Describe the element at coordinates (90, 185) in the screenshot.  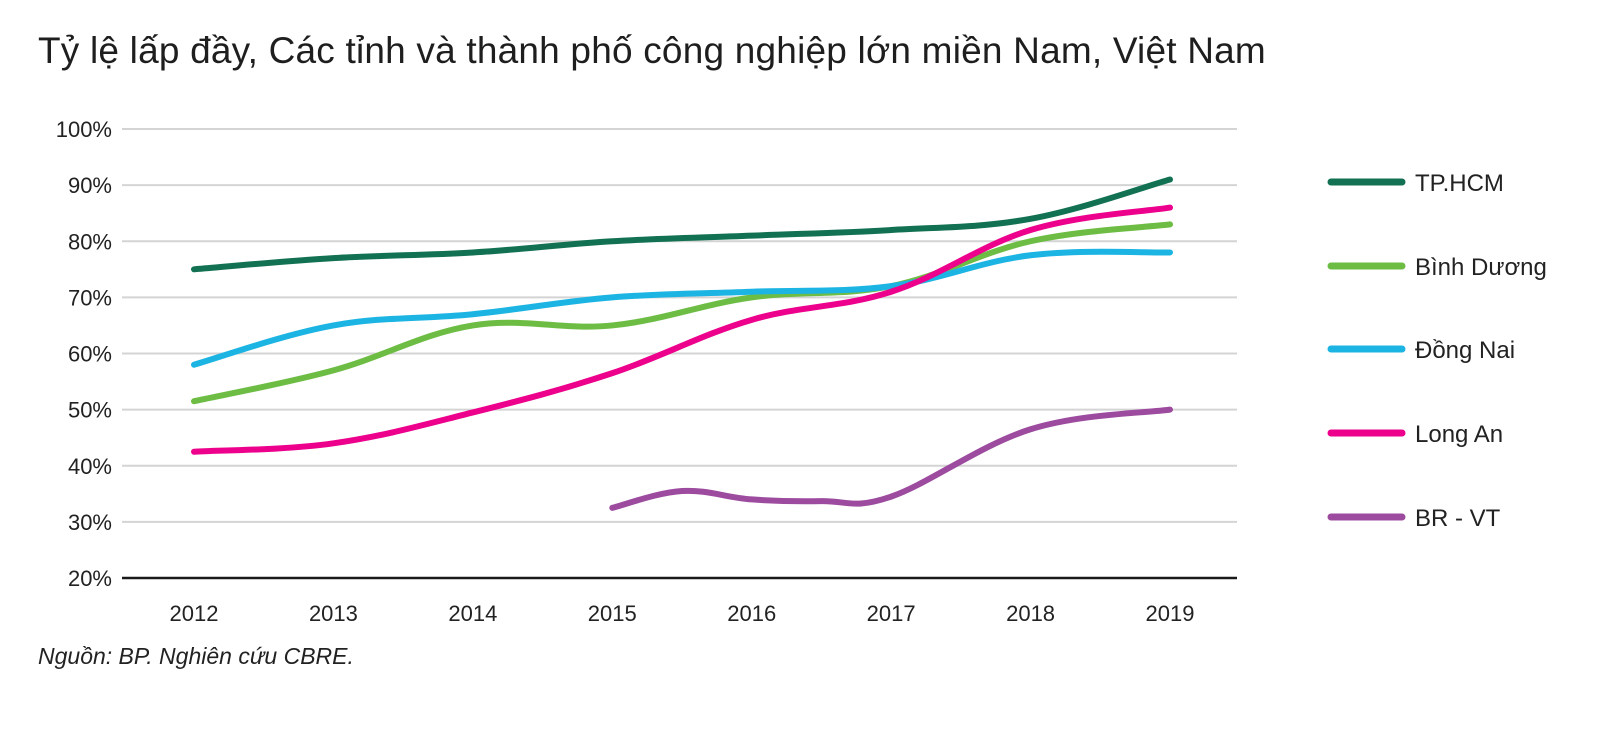
I see `y-tick-label: 90%` at that location.